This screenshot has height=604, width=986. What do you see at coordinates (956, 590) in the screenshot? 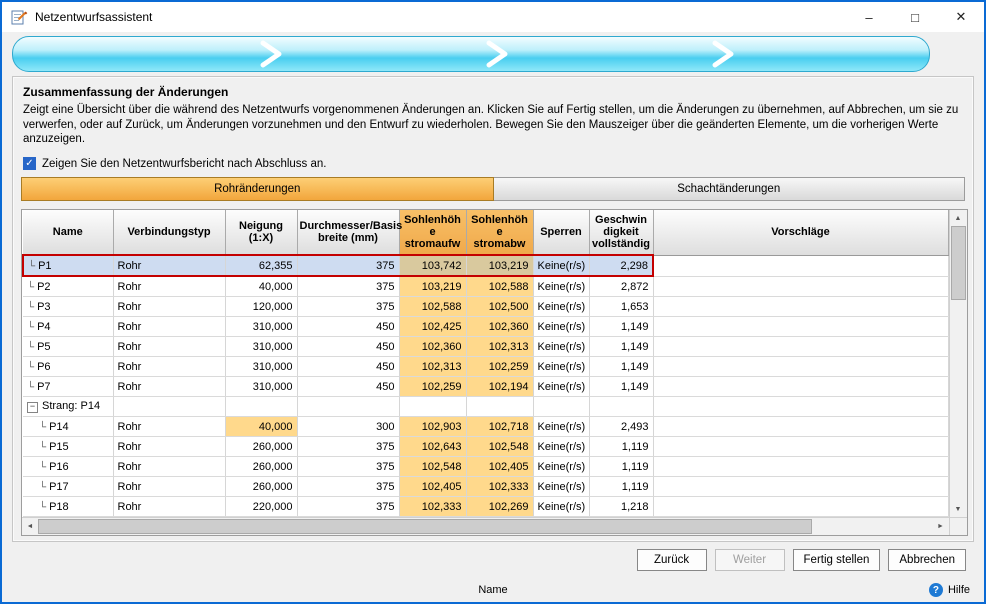
I see `help-button: ? Hilfe` at bounding box center [956, 590].